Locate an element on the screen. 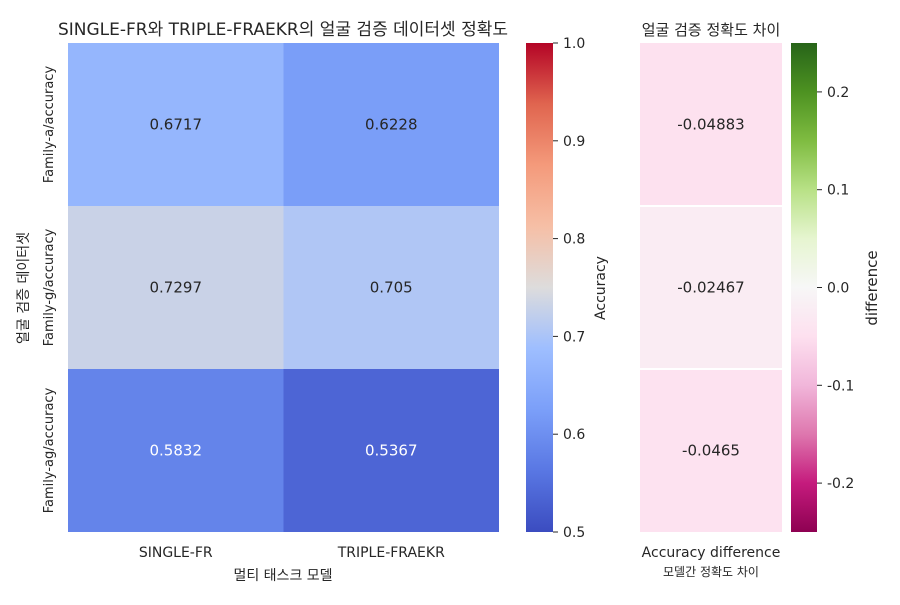 This screenshot has width=900, height=605. difference-colorbar-label: difference is located at coordinates (872, 287).